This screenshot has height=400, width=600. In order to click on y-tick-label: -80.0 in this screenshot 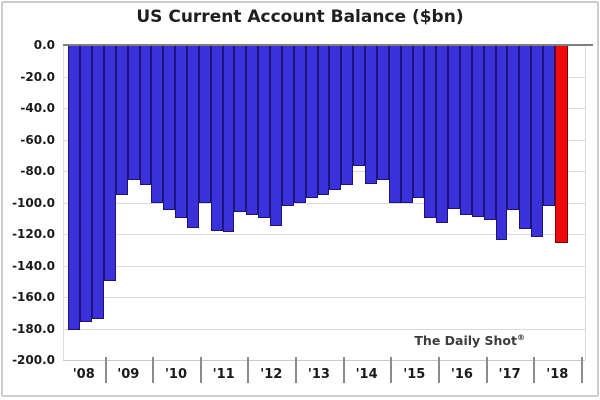, I will do `click(37, 171)`.